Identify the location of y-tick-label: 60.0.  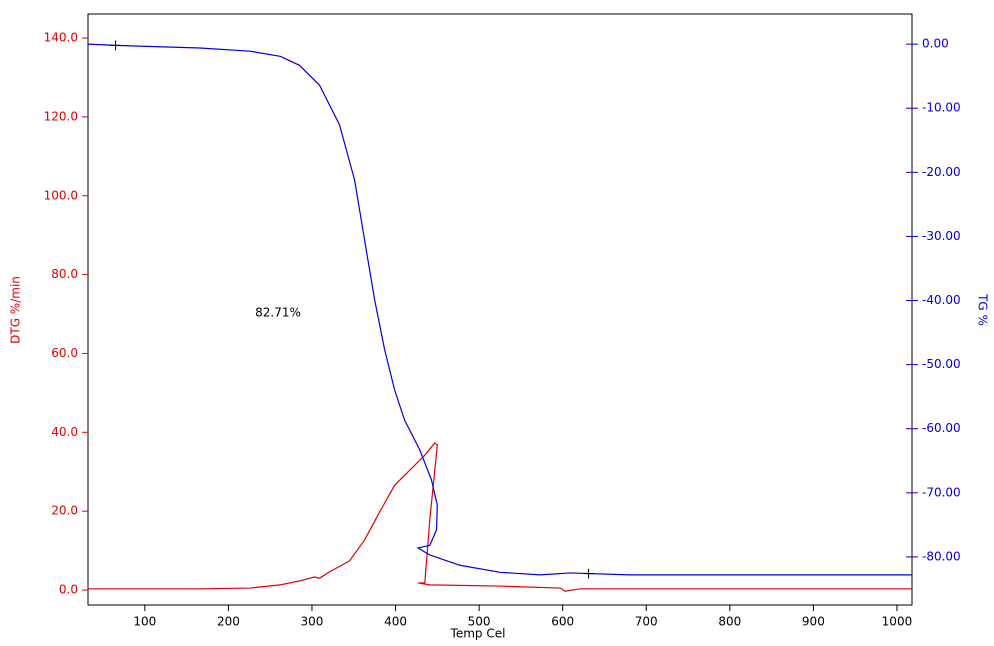
(64, 353).